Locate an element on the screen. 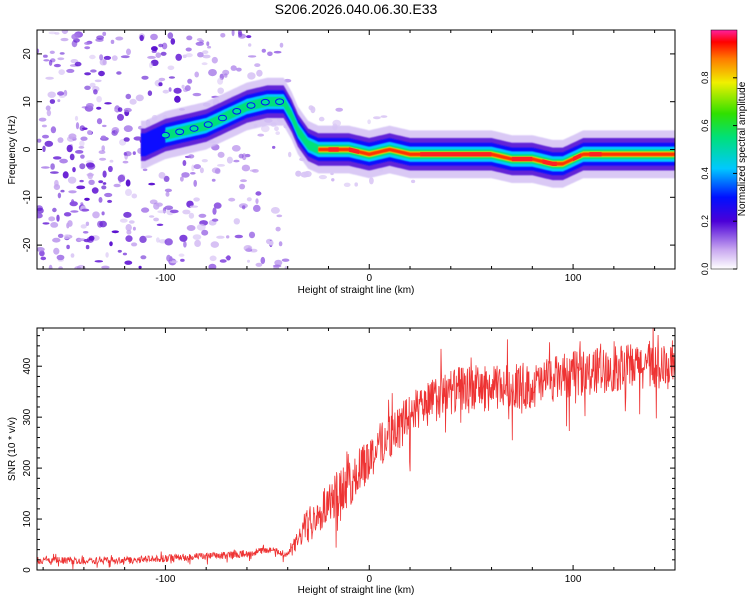 This screenshot has height=600, width=750. colorbar-tick-label: 0.0 is located at coordinates (705, 269).